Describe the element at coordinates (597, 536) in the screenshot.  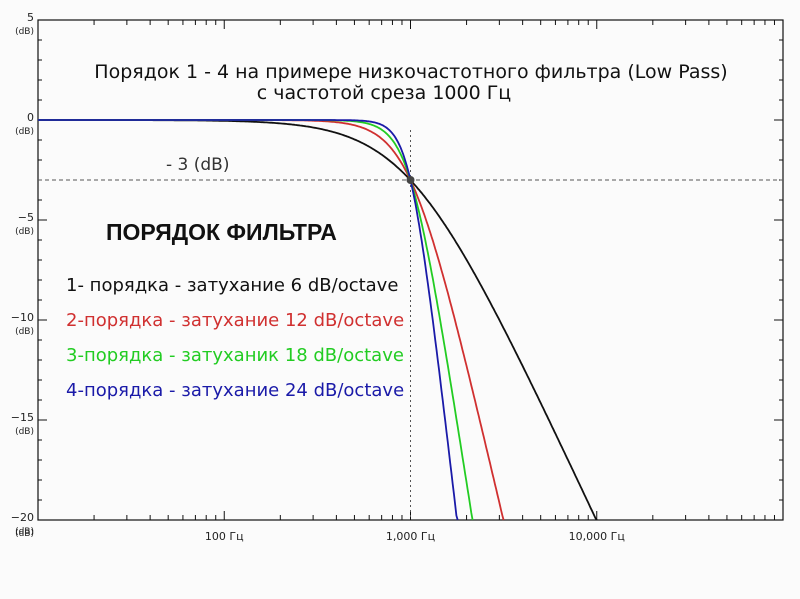
I see `x-tick-label: 10,000 Гц` at that location.